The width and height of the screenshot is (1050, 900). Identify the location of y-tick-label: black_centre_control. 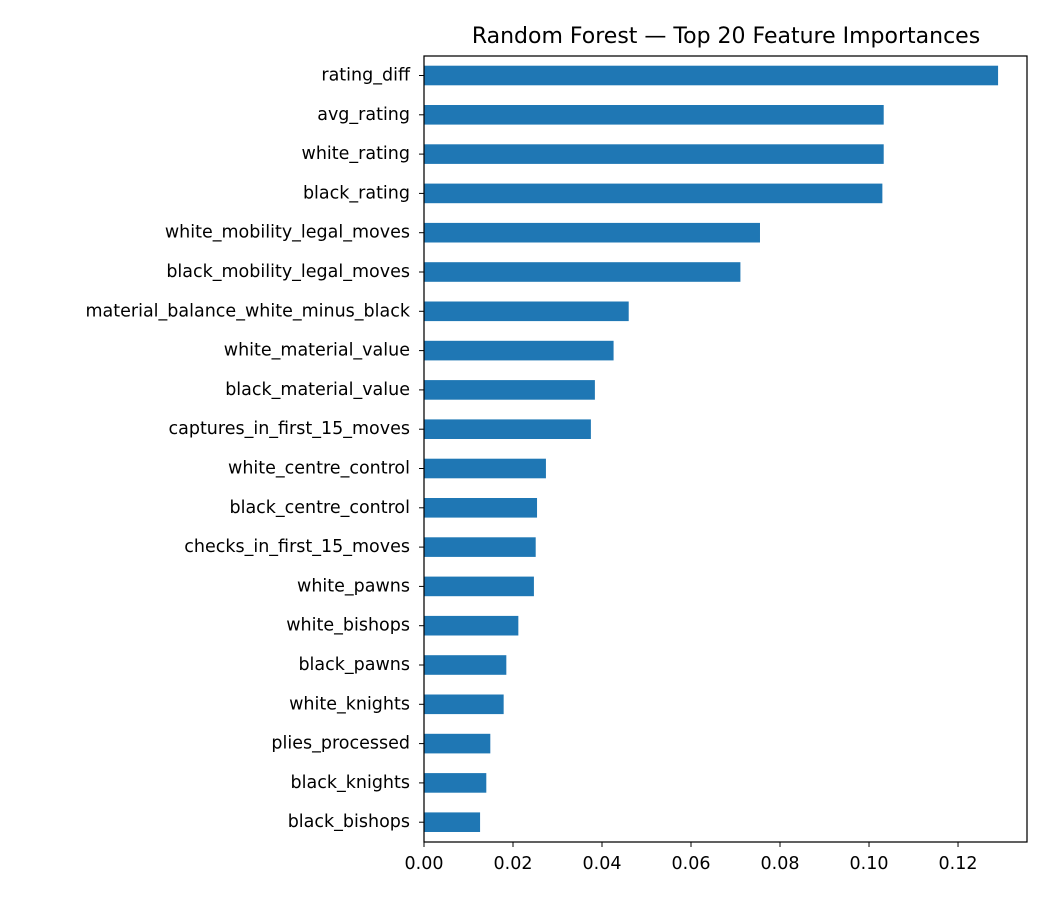
(319, 508).